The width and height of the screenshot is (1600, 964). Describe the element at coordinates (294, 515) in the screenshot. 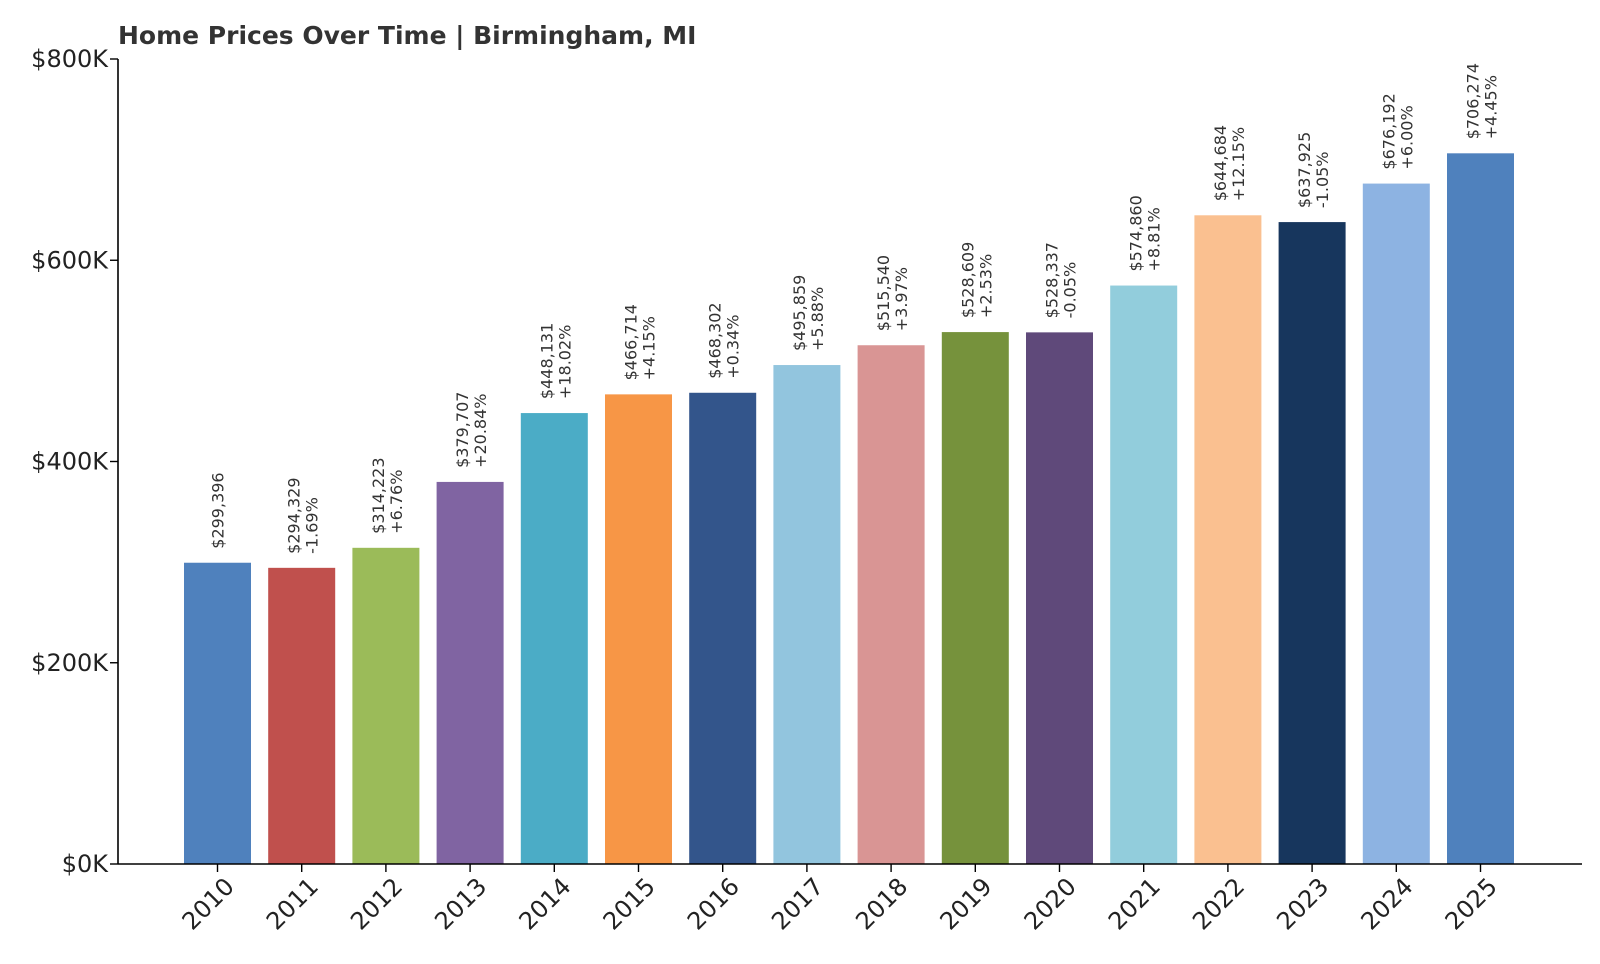

I see `value-label-2011: $294,329` at that location.